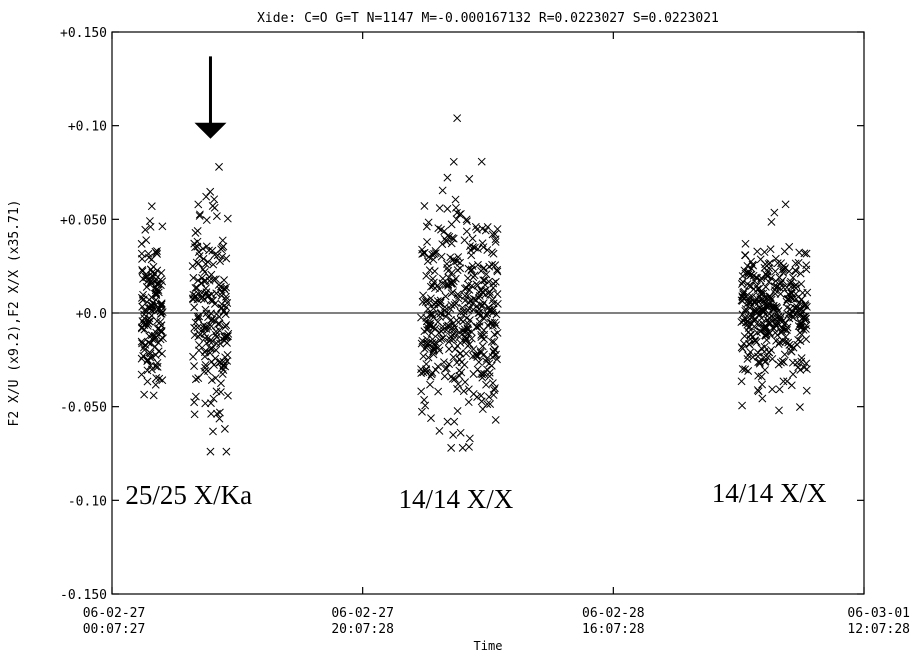  I want to click on y-tick-label: +0.10, so click(87, 127).